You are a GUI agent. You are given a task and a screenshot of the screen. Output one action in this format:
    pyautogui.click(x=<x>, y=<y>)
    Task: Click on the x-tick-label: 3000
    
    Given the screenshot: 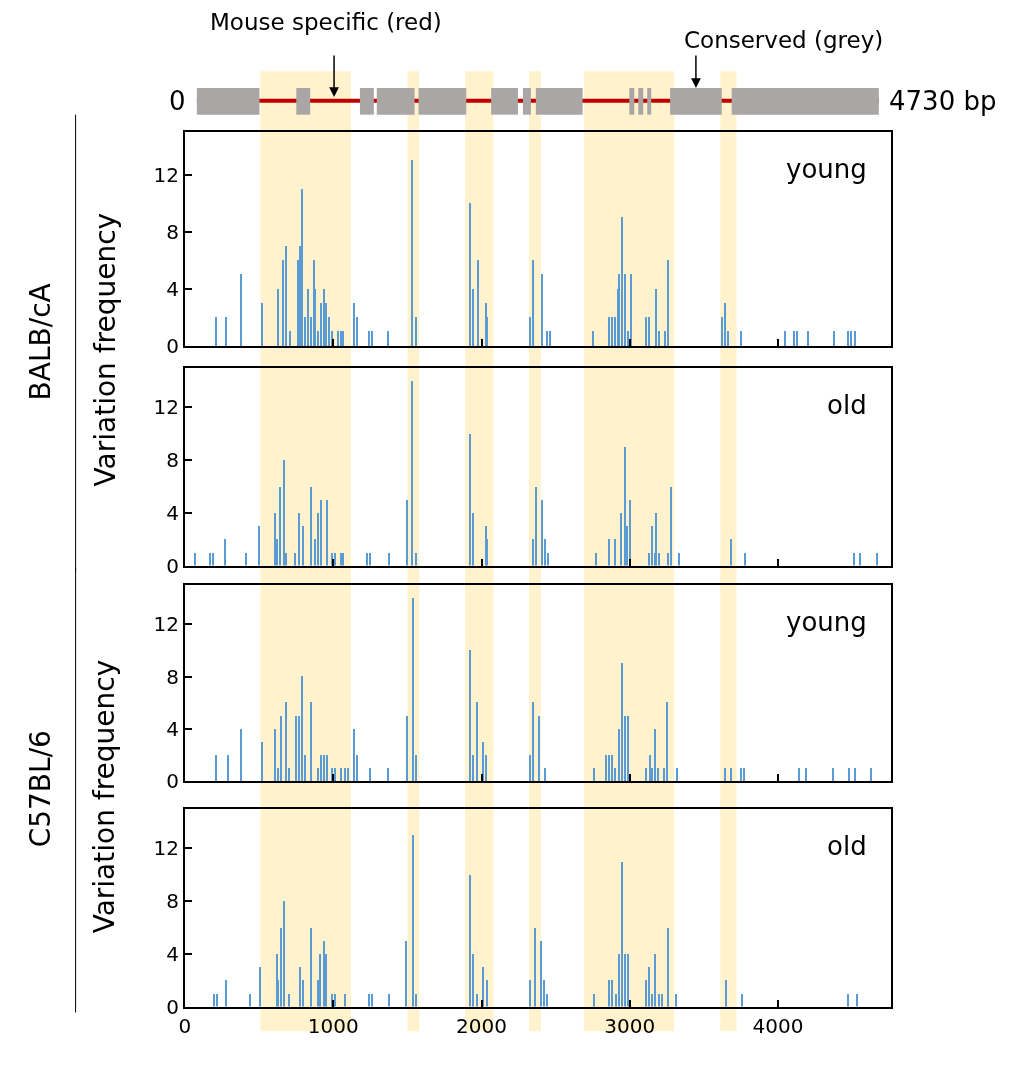 What is the action you would take?
    pyautogui.click(x=630, y=1025)
    